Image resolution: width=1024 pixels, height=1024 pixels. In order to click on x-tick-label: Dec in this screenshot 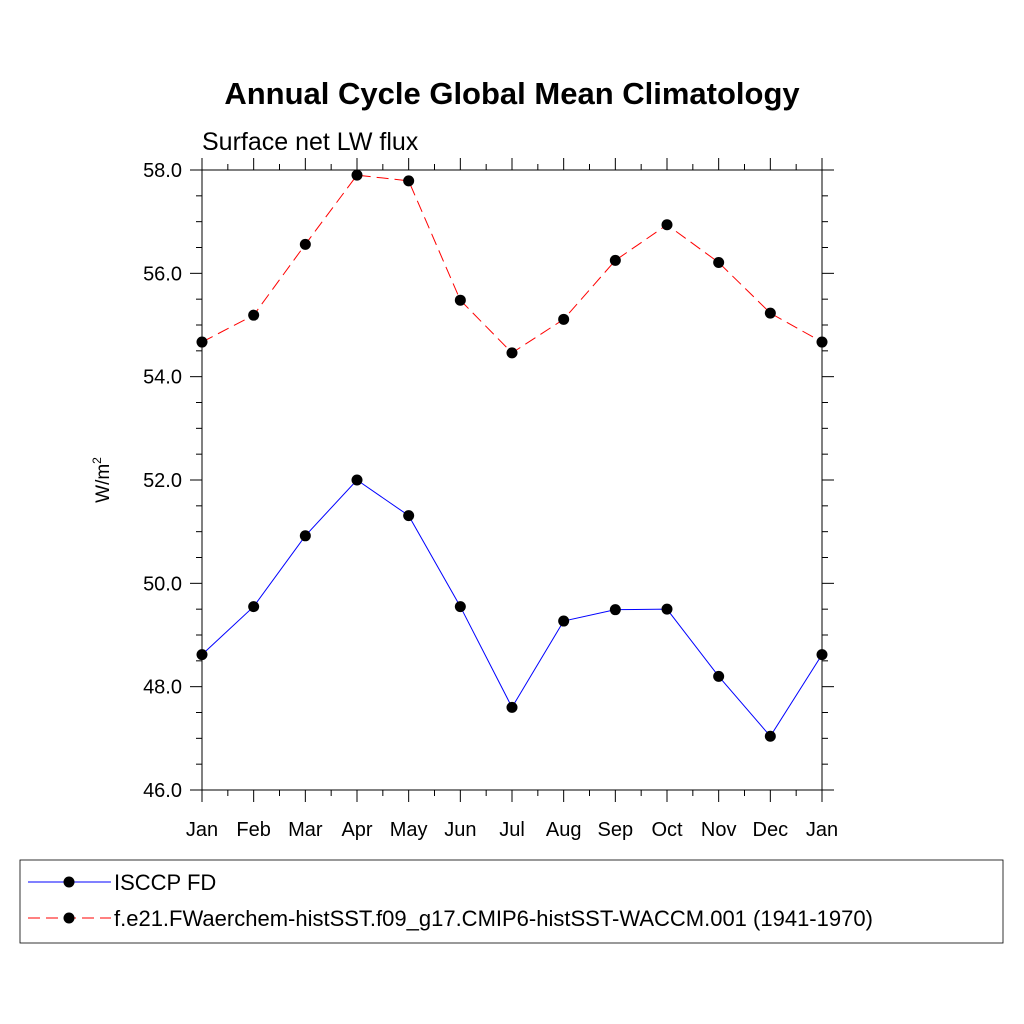, I will do `click(771, 830)`.